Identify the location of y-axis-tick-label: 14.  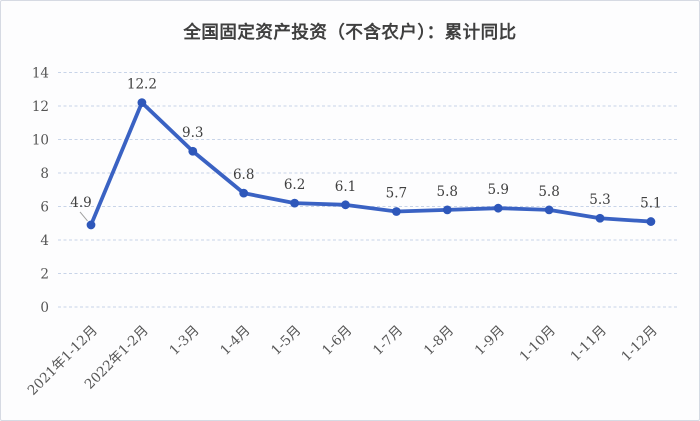
(40, 74).